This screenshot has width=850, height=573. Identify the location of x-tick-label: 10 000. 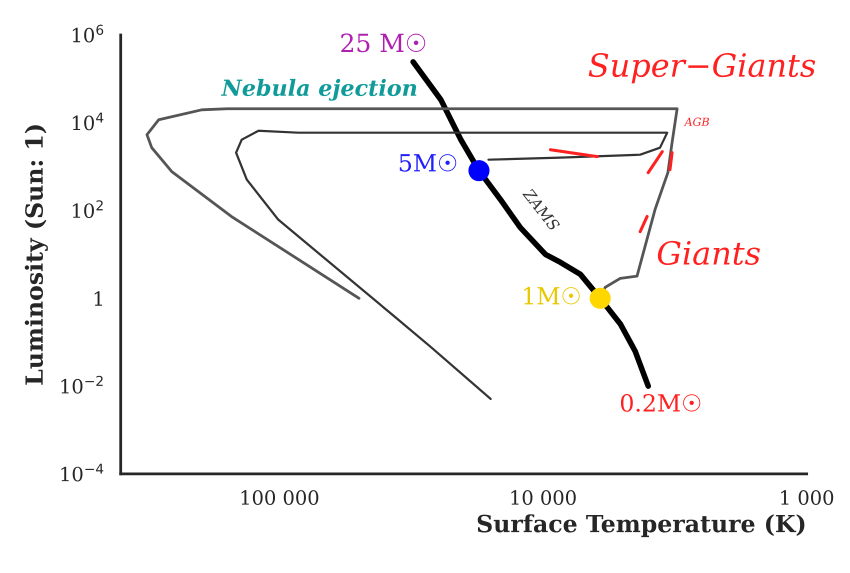
(543, 497).